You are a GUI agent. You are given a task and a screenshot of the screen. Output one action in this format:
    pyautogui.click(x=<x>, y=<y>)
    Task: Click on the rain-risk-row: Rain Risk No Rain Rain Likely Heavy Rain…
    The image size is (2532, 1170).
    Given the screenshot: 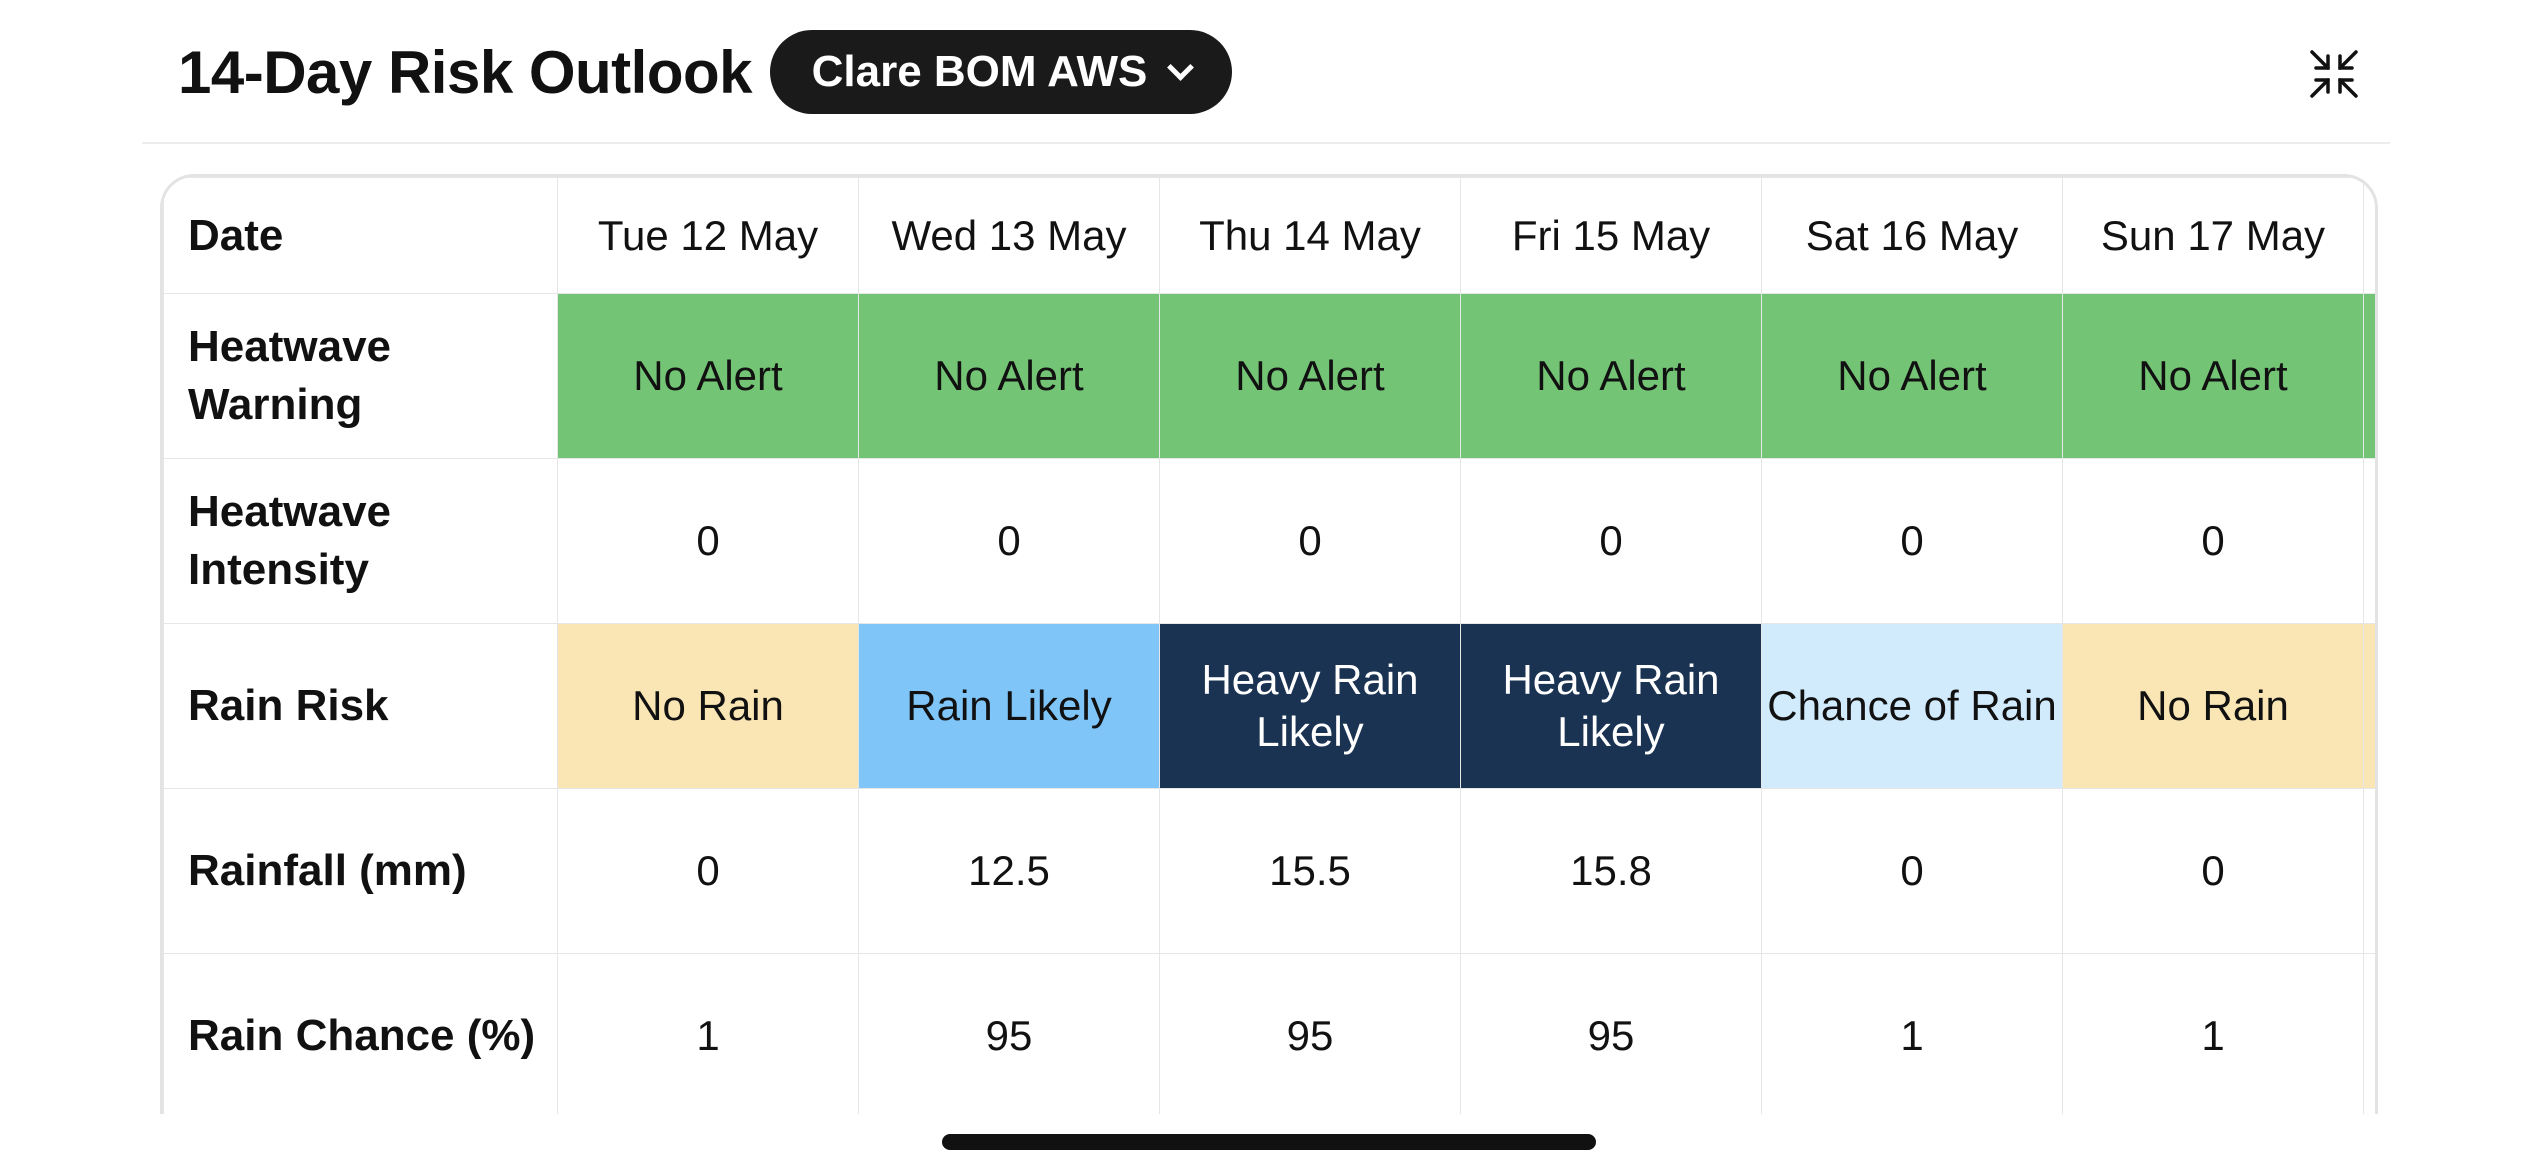 What is the action you would take?
    pyautogui.click(x=1269, y=706)
    